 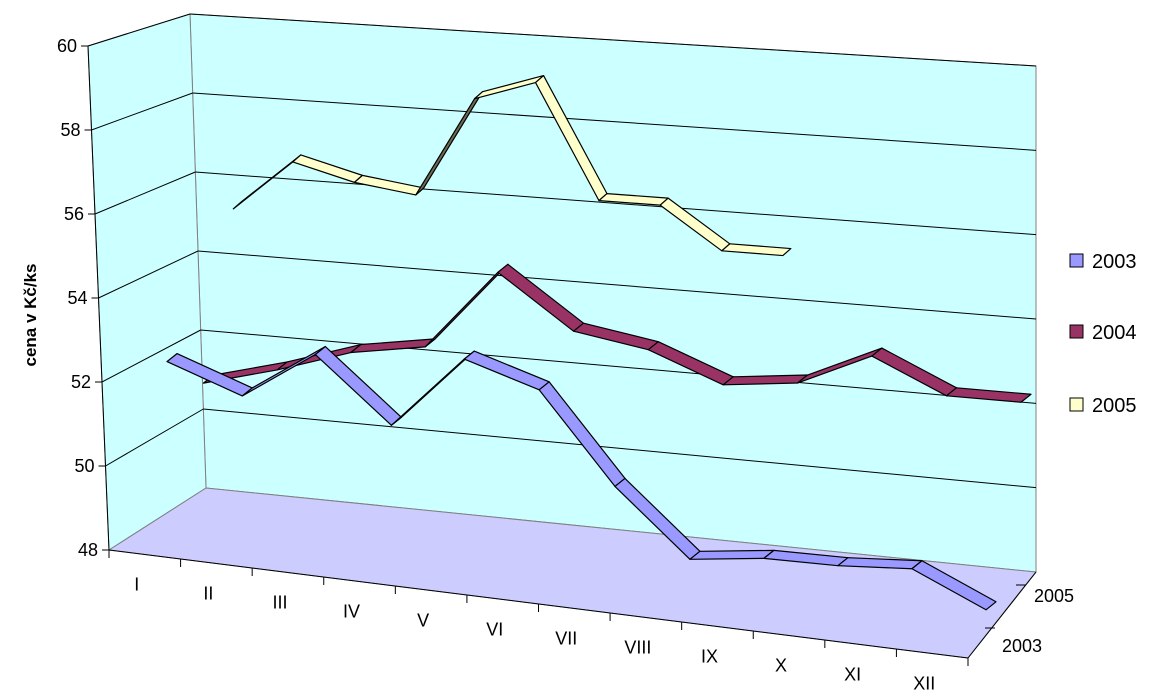 I want to click on legend-swatch-2003, so click(x=1076, y=260).